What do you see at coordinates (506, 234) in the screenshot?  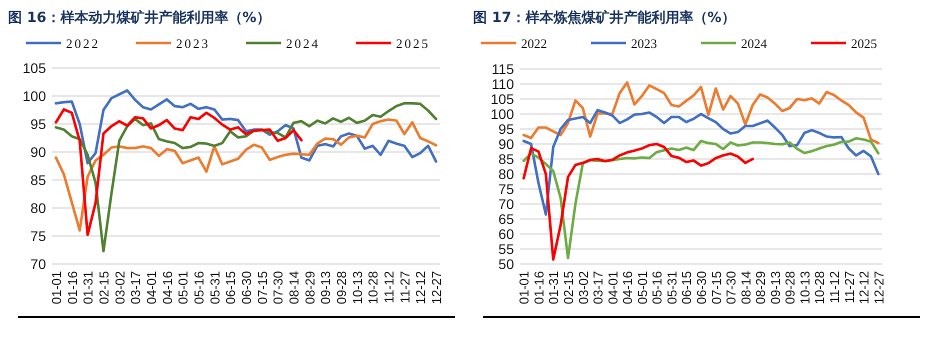 I see `y-tick-label: 60` at bounding box center [506, 234].